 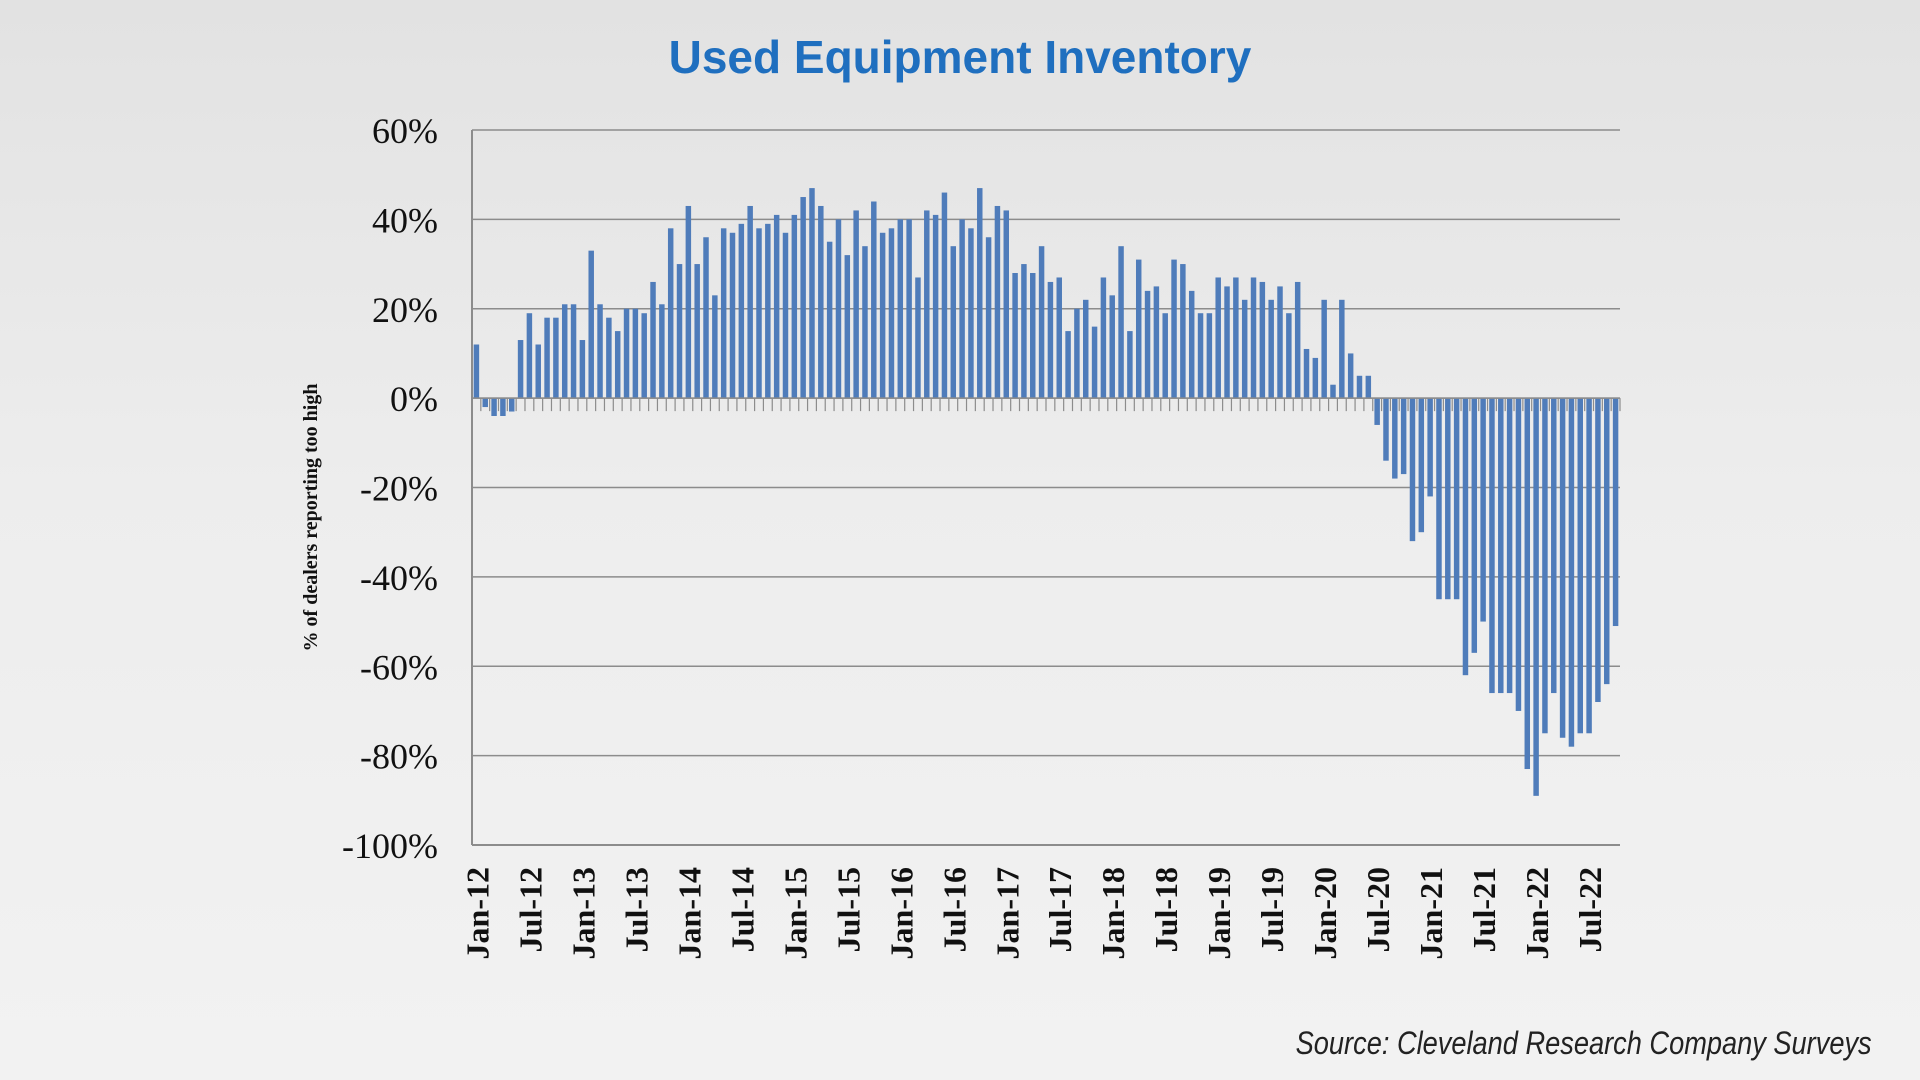 I want to click on y-tick-label: 0%, so click(x=414, y=399).